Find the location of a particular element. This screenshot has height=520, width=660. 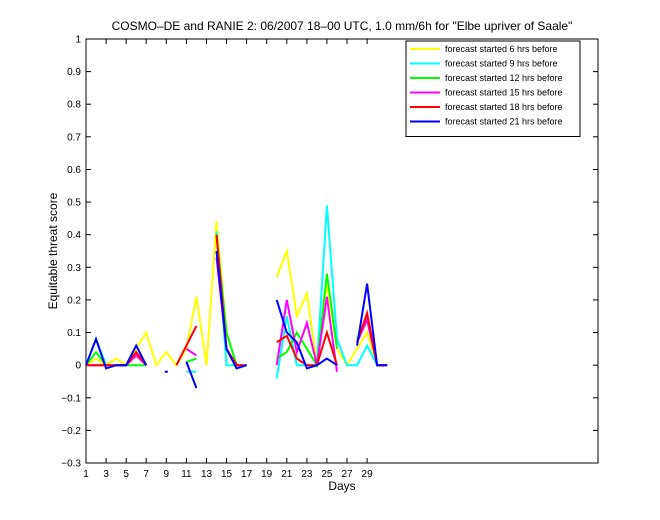

y-tick-label: −0.2 is located at coordinates (71, 431).